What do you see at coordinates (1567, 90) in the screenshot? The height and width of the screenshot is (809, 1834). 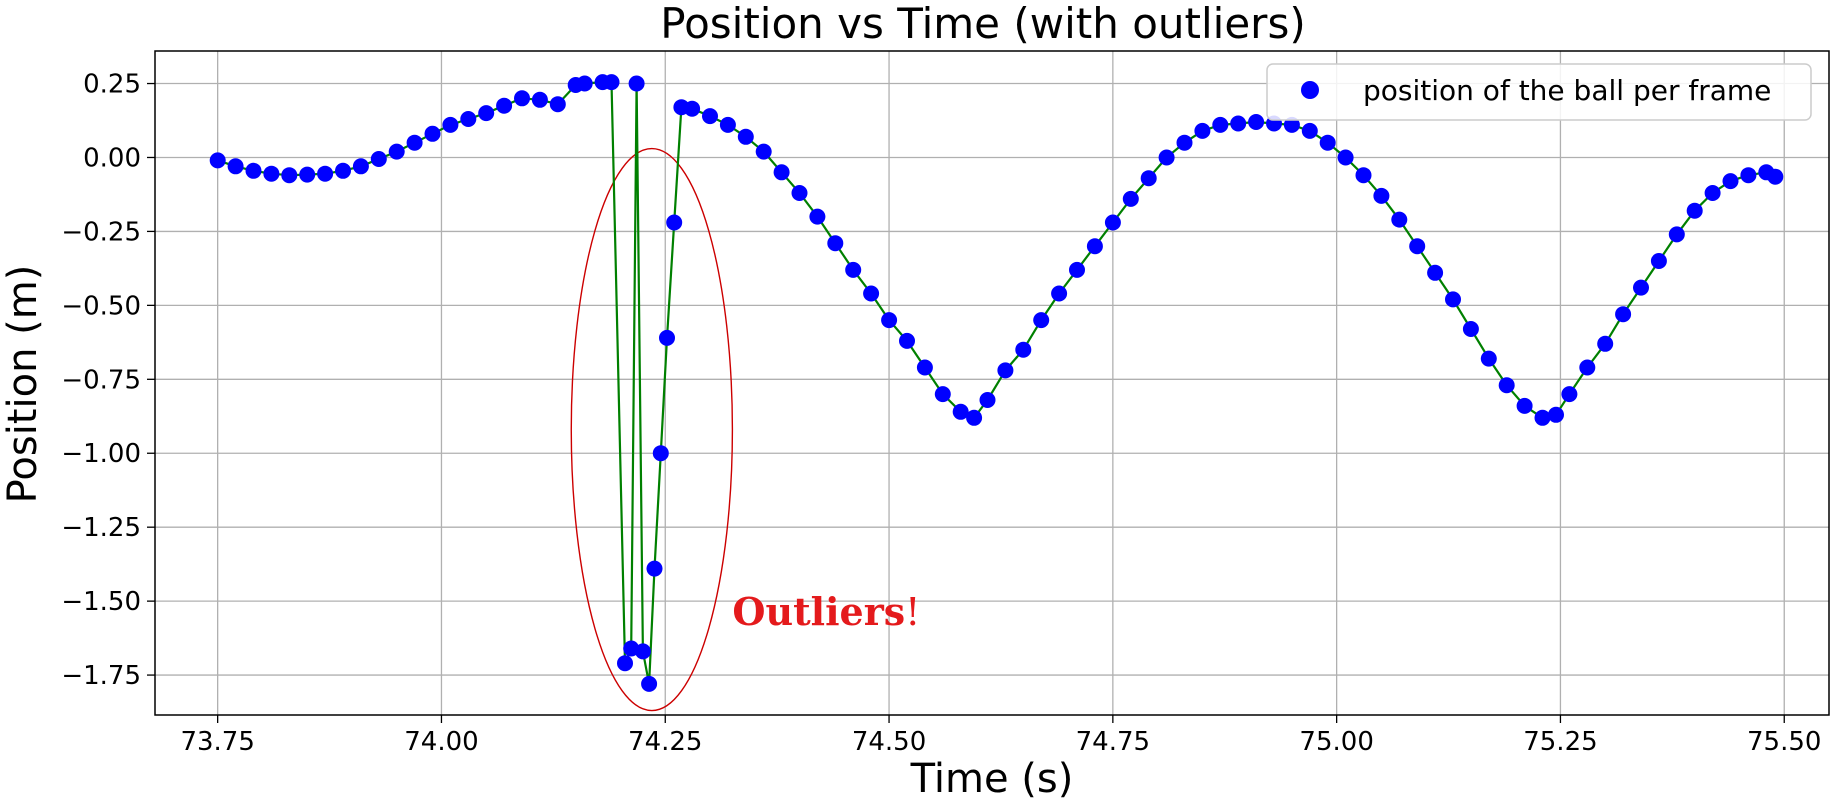 I see `legend-label: position of the ball per frame` at bounding box center [1567, 90].